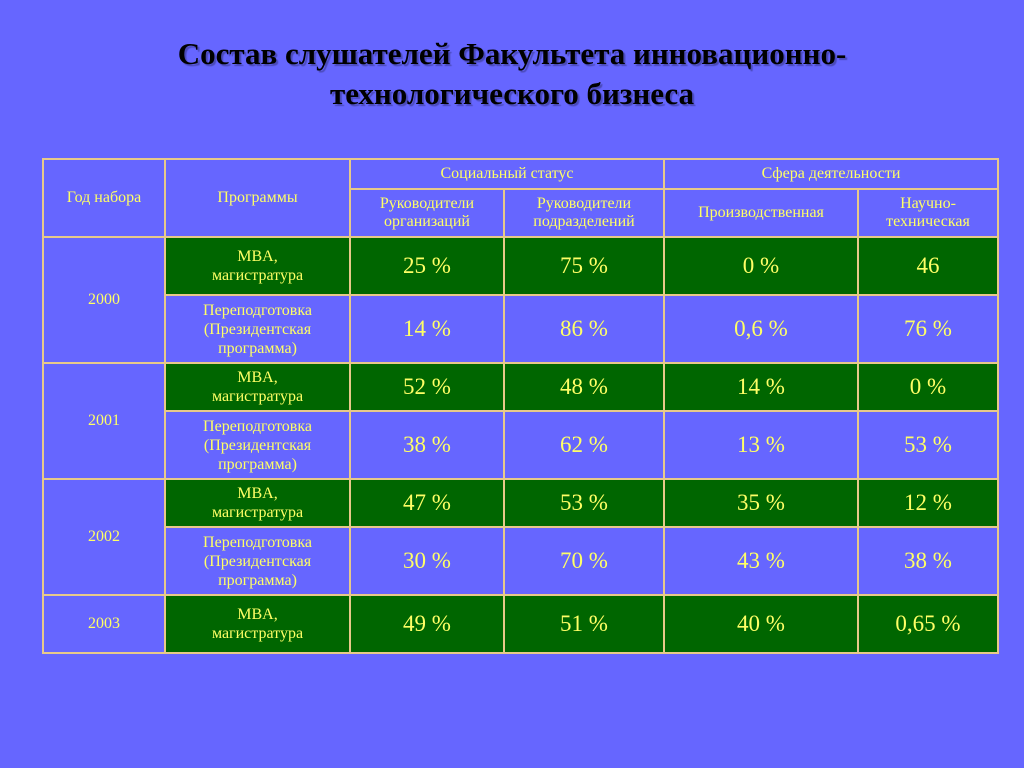  What do you see at coordinates (427, 624) in the screenshot?
I see `value-cell: 49 %` at bounding box center [427, 624].